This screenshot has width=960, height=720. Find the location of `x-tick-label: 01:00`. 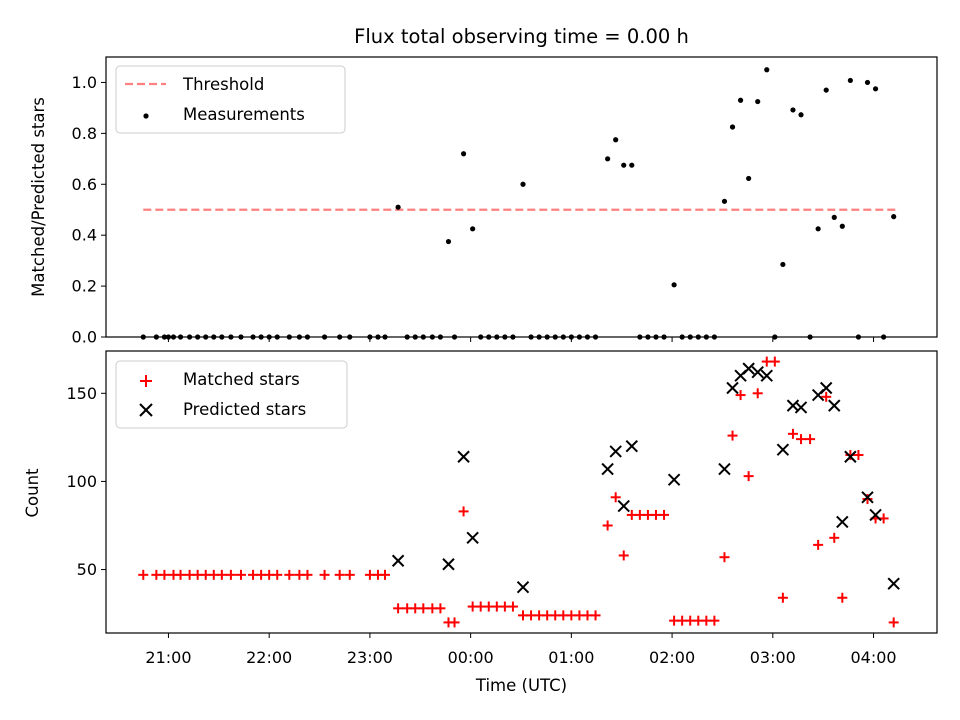

x-tick-label: 01:00 is located at coordinates (571, 657).